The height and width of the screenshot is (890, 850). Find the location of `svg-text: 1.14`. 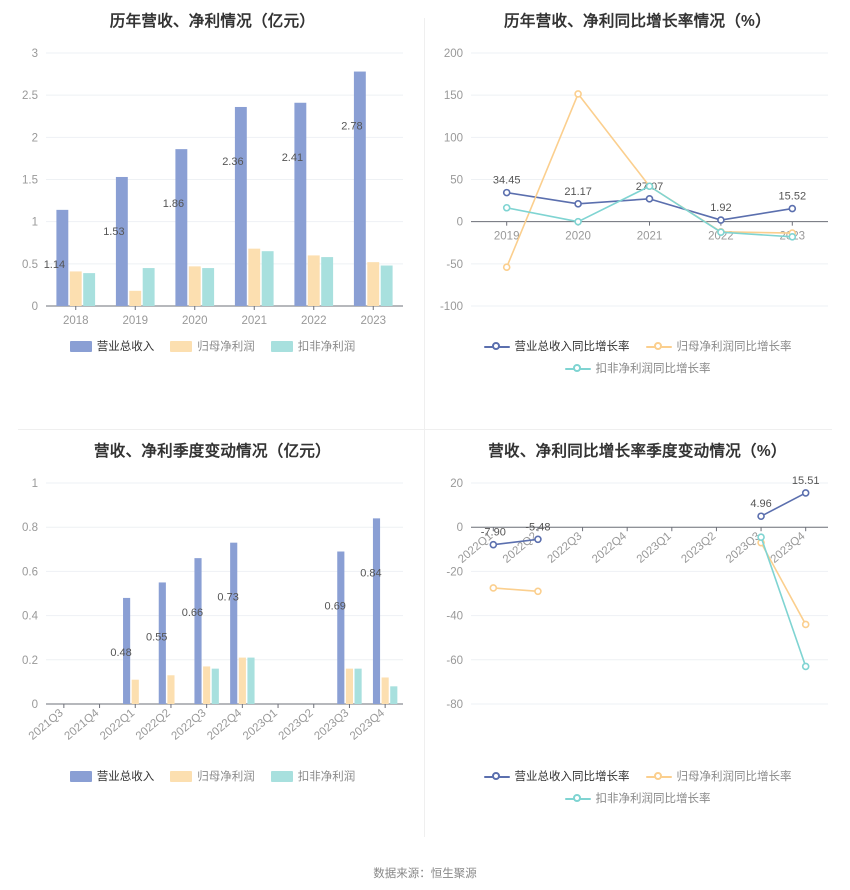

svg-text: 1.14 is located at coordinates (54, 265).